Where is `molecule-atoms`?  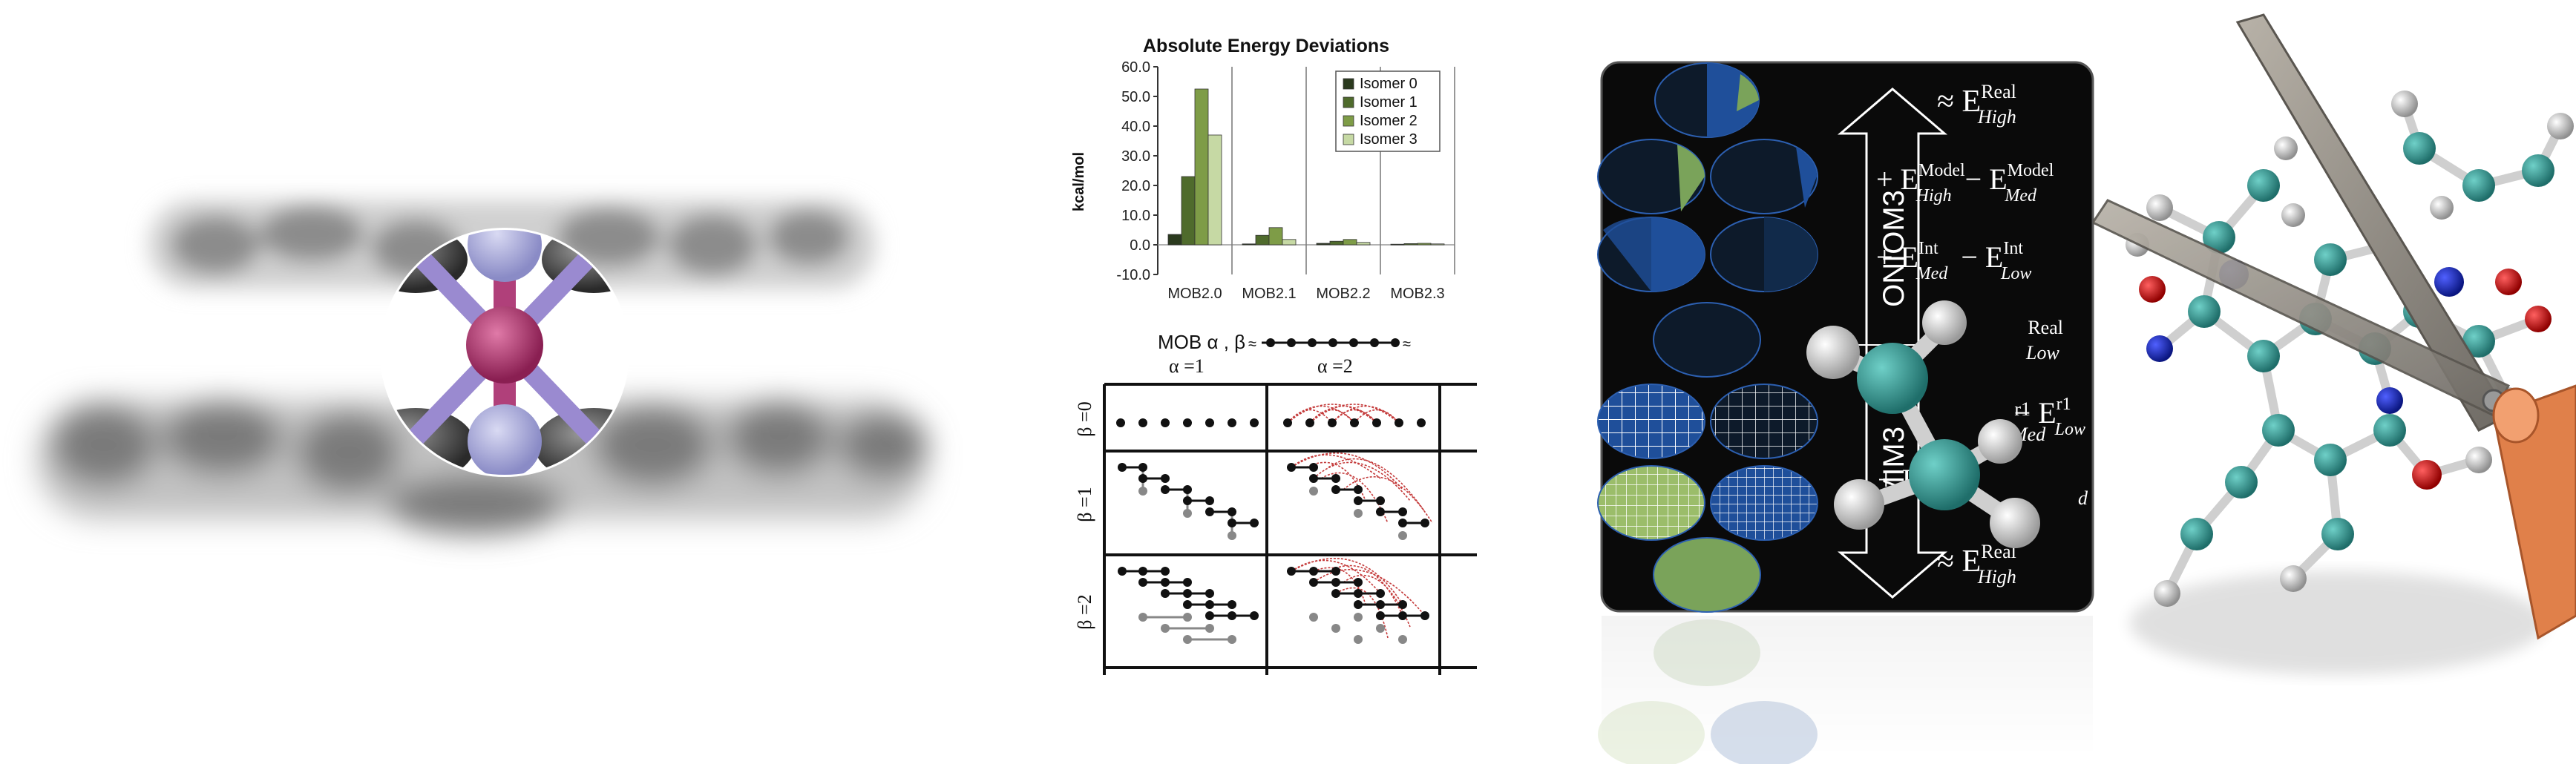
molecule-atoms is located at coordinates (2339, 371).